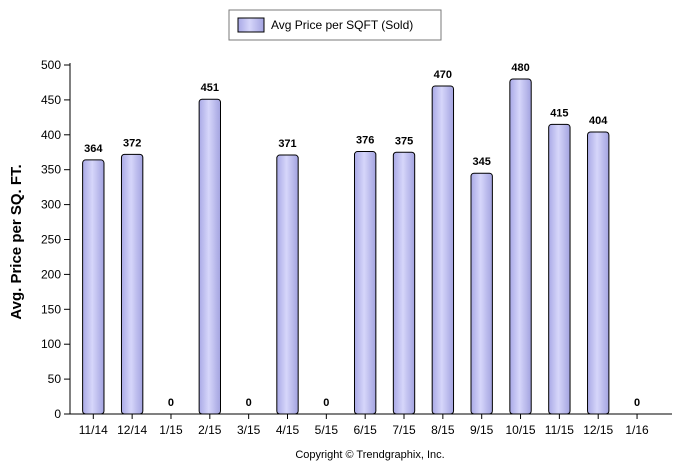  What do you see at coordinates (598, 430) in the screenshot?
I see `x-tick-label: 12/15` at bounding box center [598, 430].